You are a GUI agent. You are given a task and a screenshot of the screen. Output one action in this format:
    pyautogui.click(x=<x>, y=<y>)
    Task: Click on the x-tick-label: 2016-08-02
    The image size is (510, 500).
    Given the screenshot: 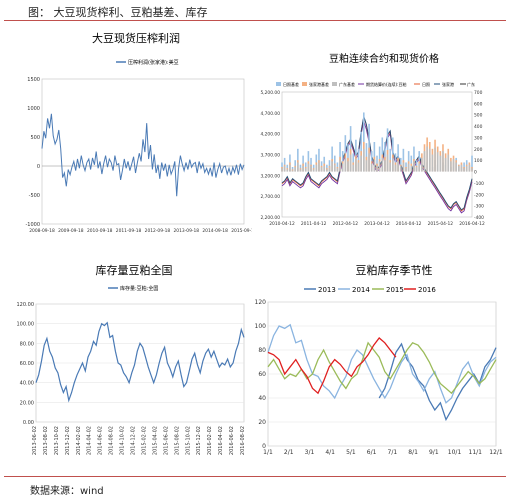 What is the action you would take?
    pyautogui.click(x=243, y=440)
    